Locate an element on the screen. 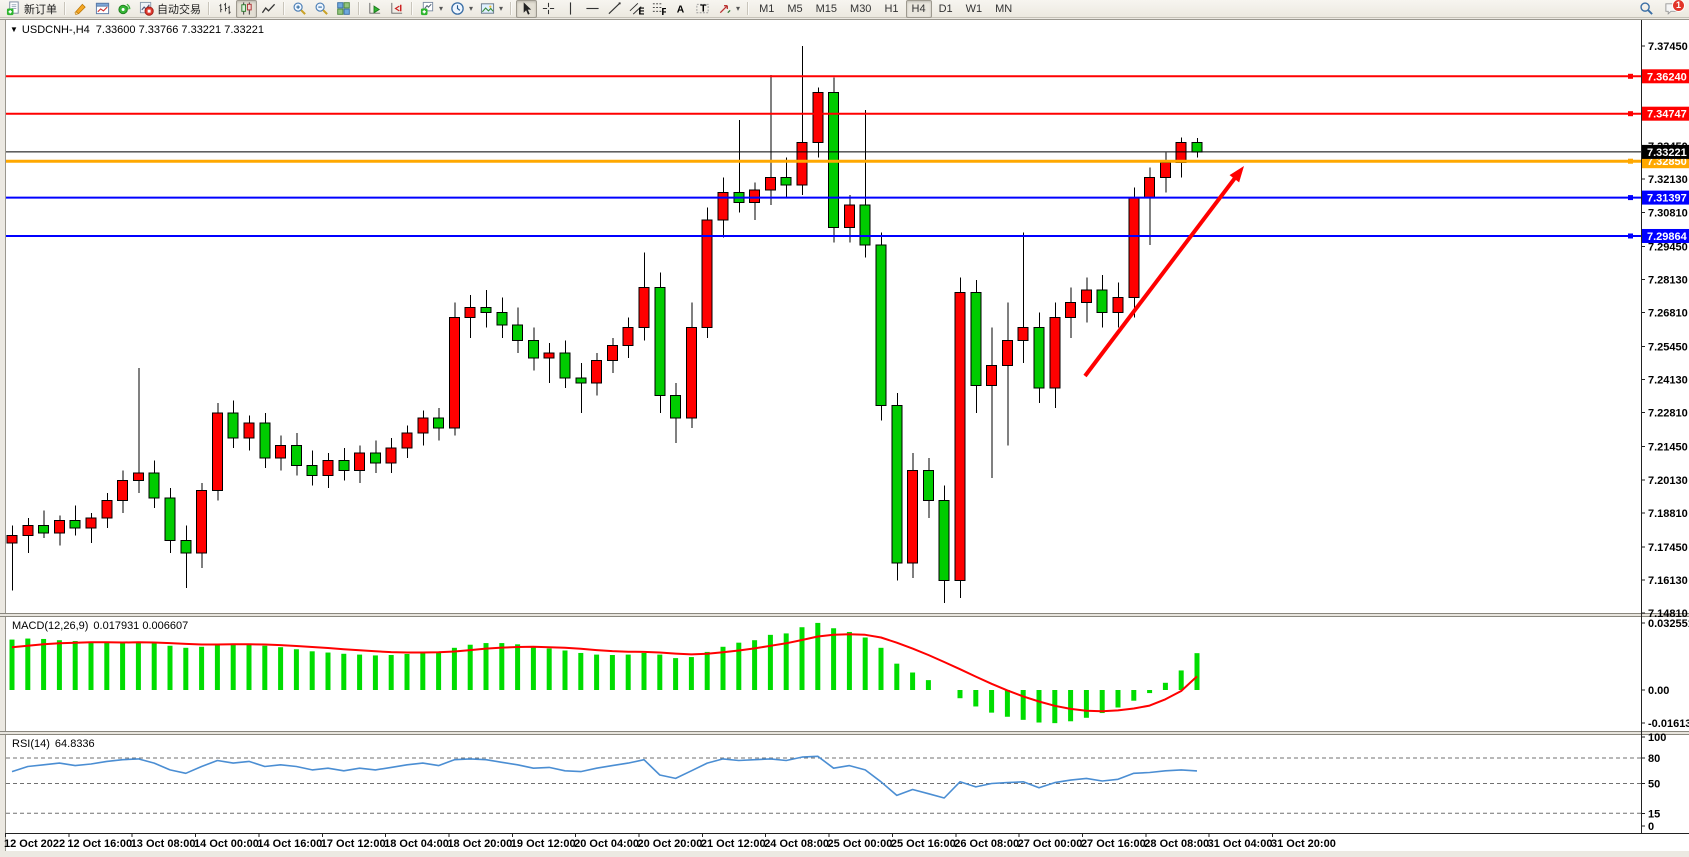 The image size is (1689, 857). new-chart-icon is located at coordinates (427, 8).